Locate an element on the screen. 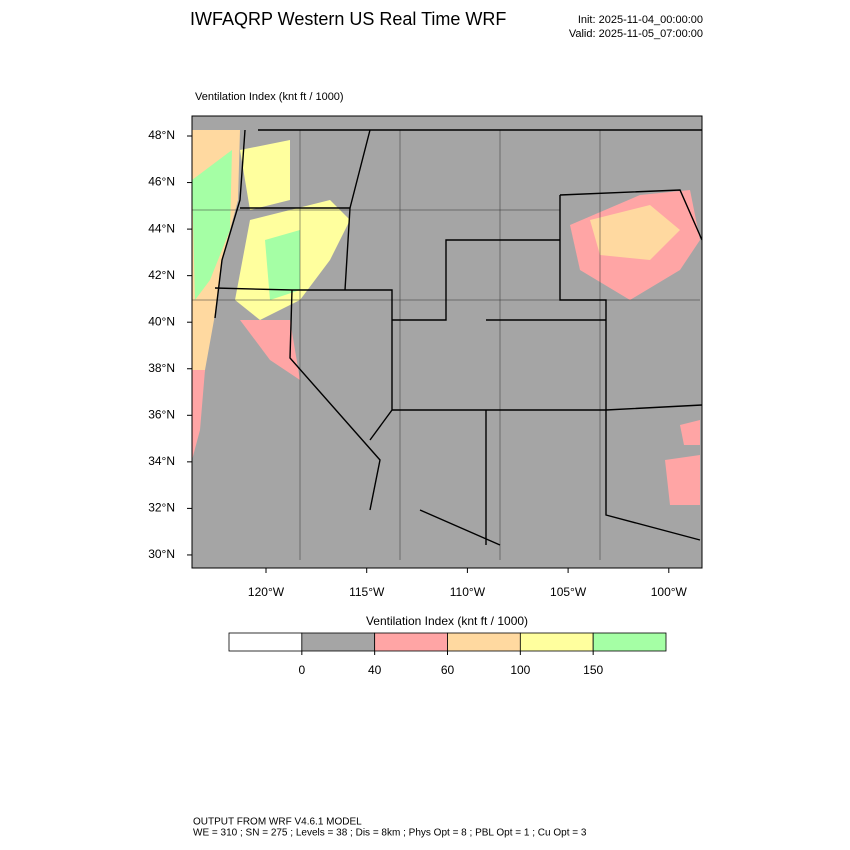 The width and height of the screenshot is (850, 850). valid-time: Valid: 2025-11-05_07:00:00 is located at coordinates (636, 34).